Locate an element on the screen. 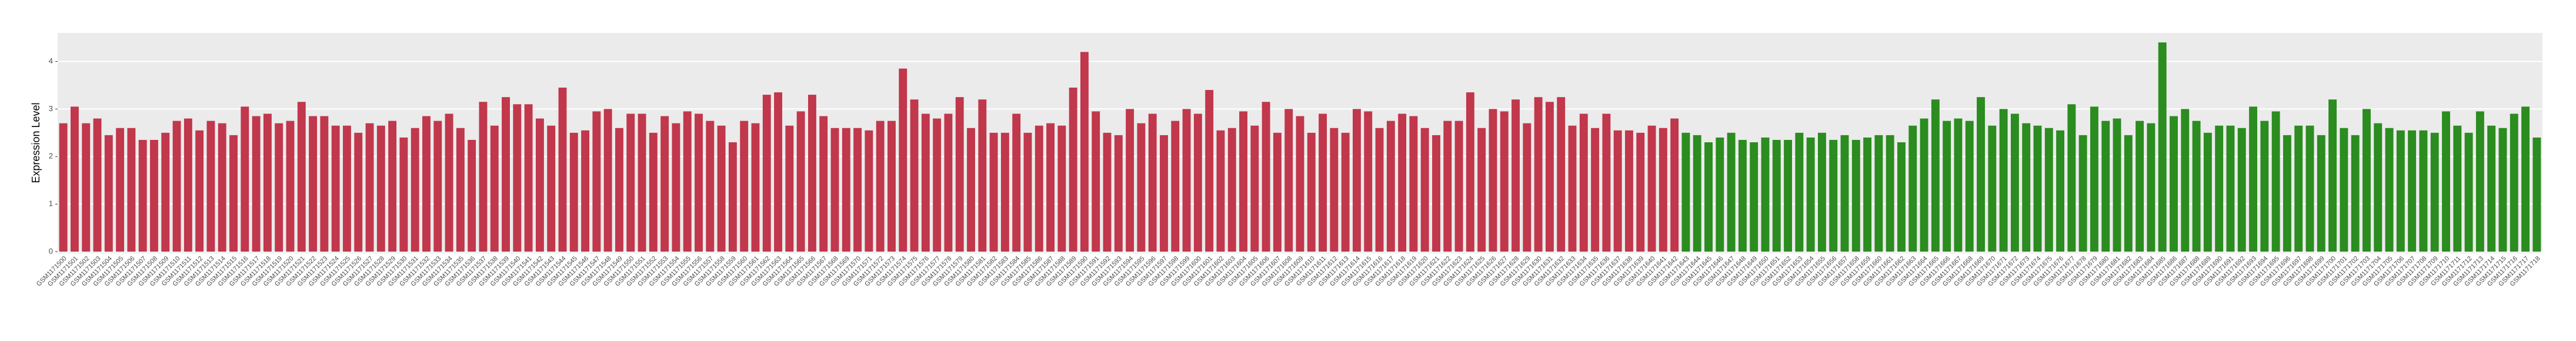 The image size is (2576, 341). y-tick-label: 1 is located at coordinates (51, 203).